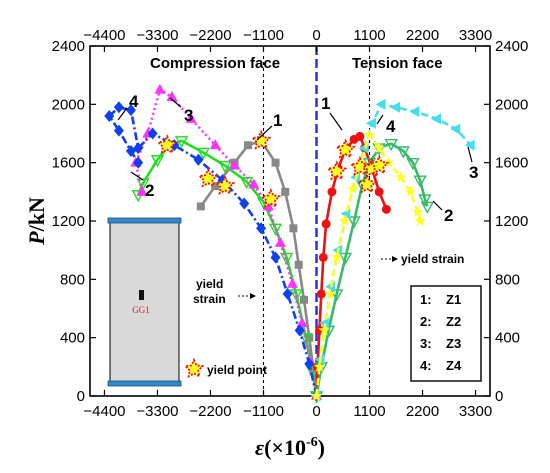 This screenshot has height=473, width=550. Describe the element at coordinates (507, 338) in the screenshot. I see `y-tick-label-right: 400` at that location.